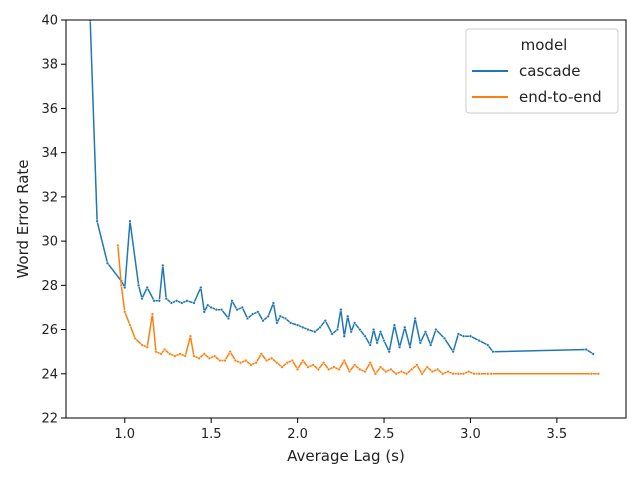  I want to click on y-tick-label: 40, so click(49, 21).